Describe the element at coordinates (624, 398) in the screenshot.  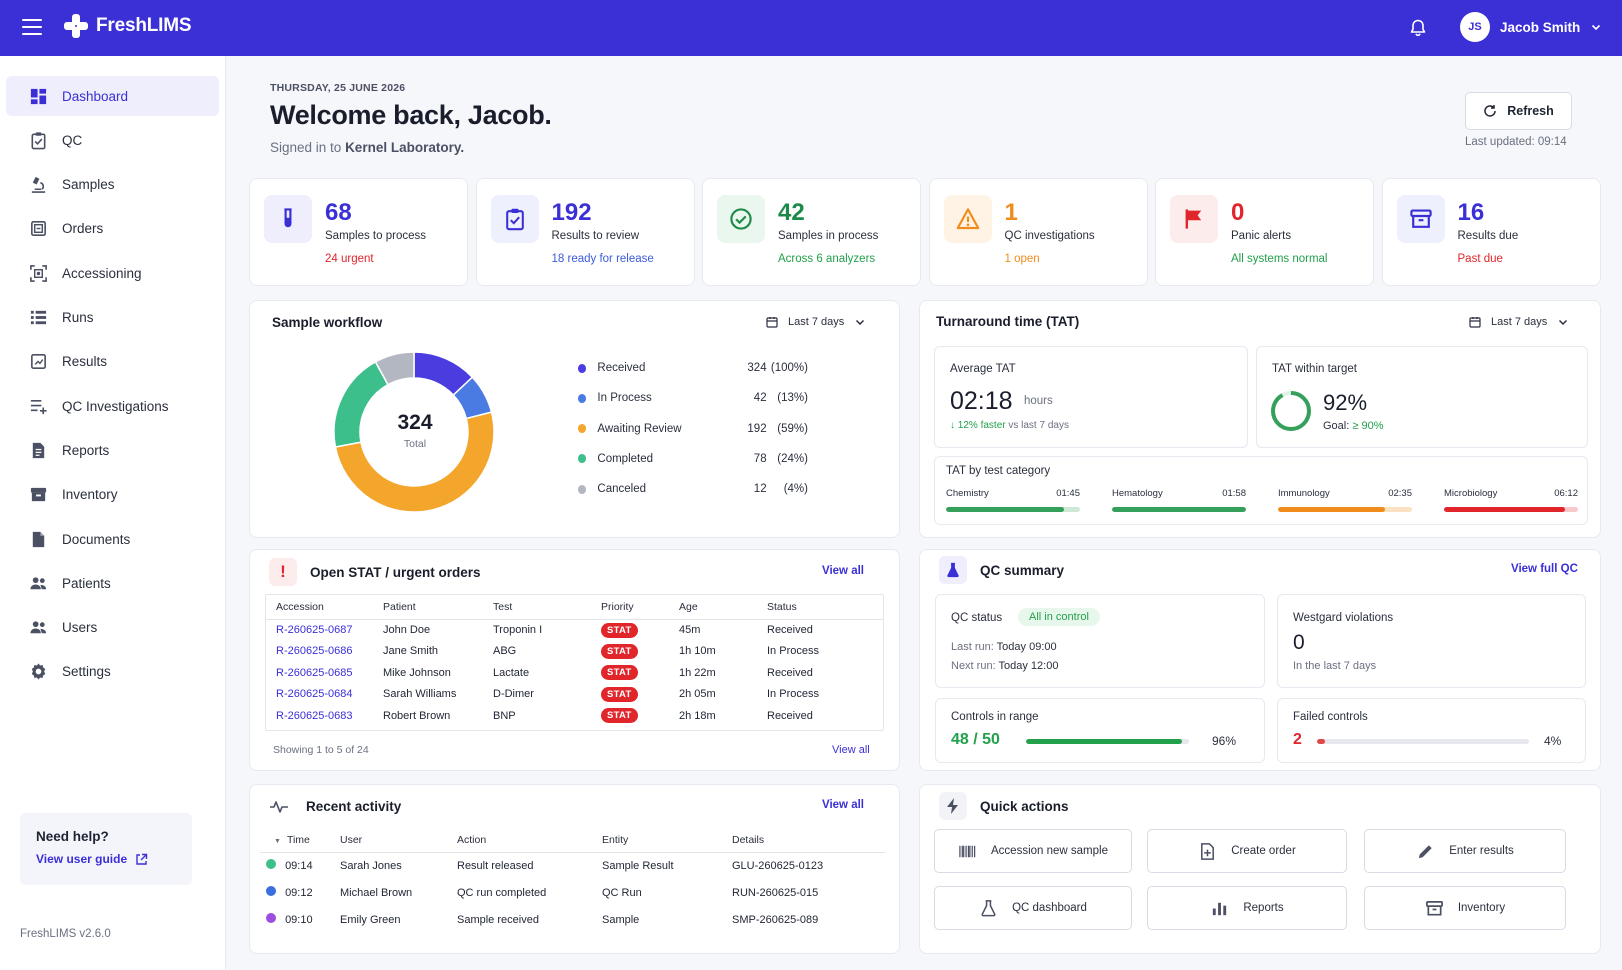
I see `legend-name: In Process` at that location.